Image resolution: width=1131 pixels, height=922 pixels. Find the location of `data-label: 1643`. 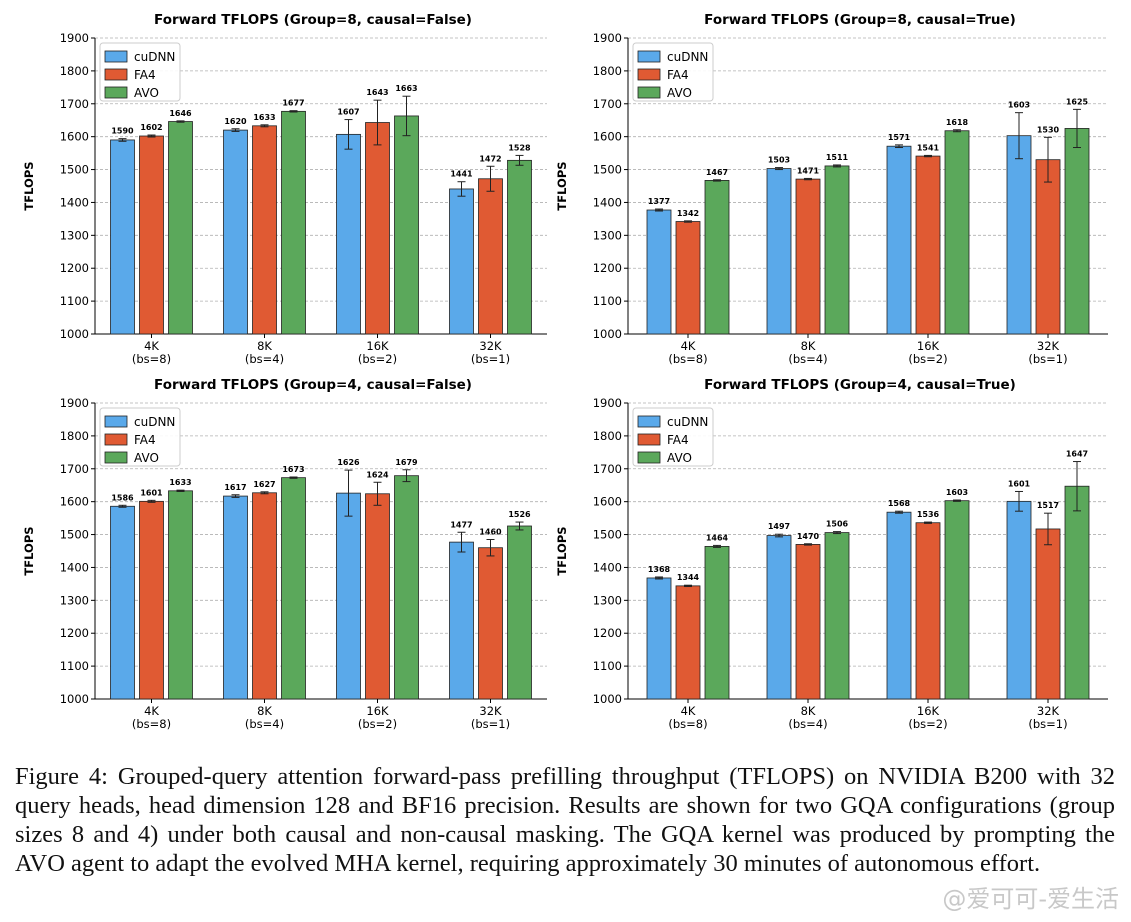

data-label: 1643 is located at coordinates (377, 92).